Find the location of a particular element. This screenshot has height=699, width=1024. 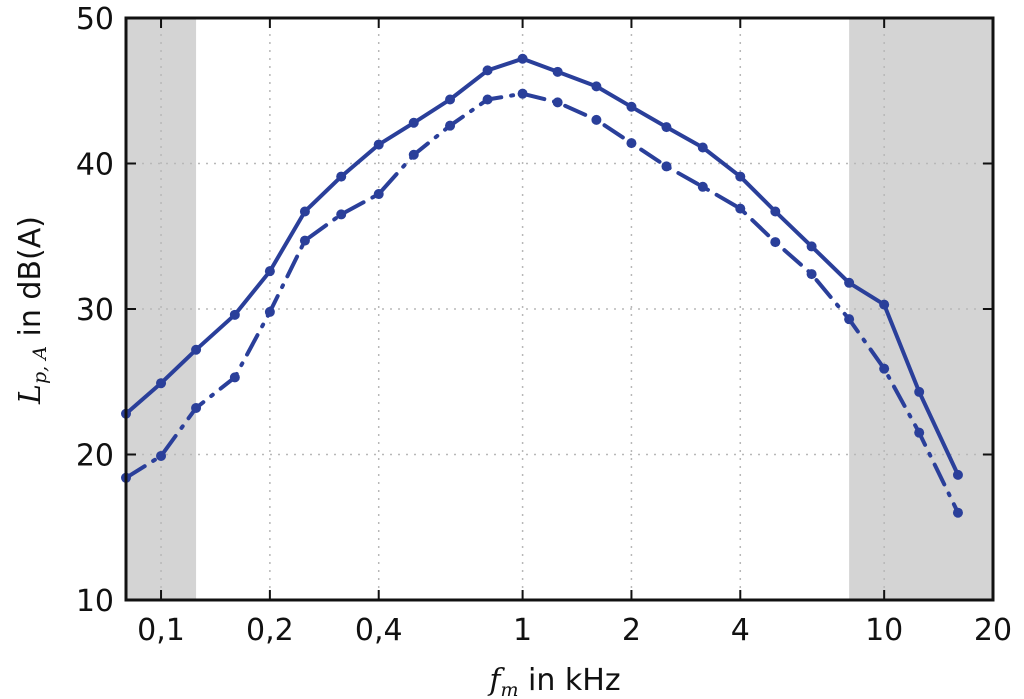

x-tick-label: 2 is located at coordinates (631, 630).